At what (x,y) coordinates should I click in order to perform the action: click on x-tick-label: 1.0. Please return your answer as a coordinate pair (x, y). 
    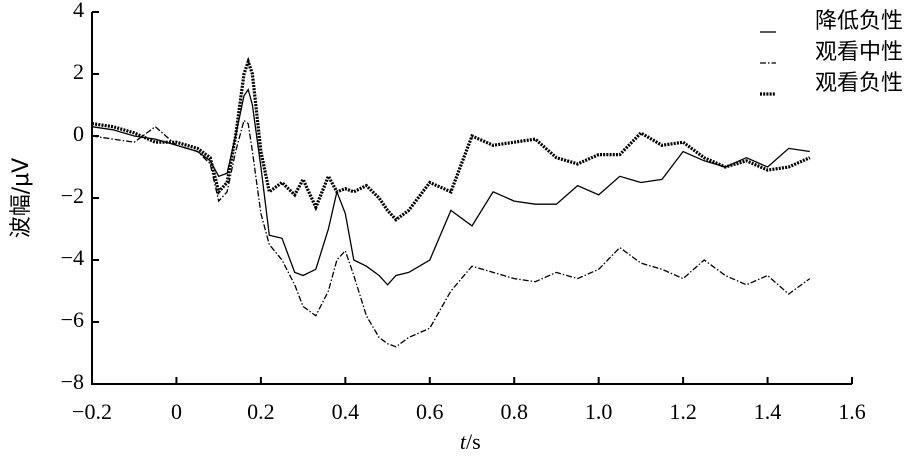
    Looking at the image, I should click on (599, 411).